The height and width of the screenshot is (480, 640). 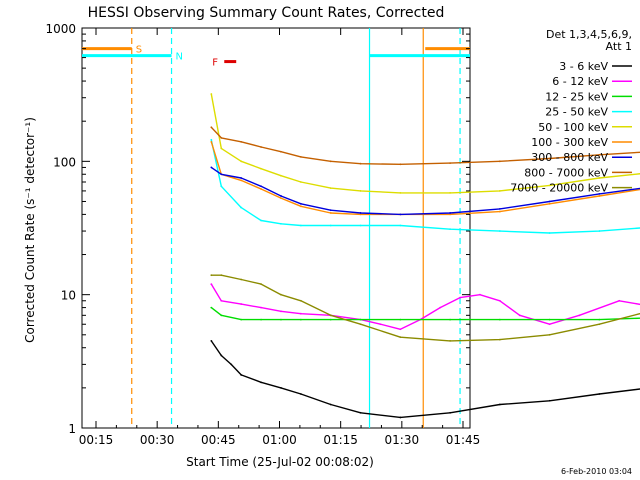 I want to click on x-tick-label-6: 01:45, so click(x=463, y=440).